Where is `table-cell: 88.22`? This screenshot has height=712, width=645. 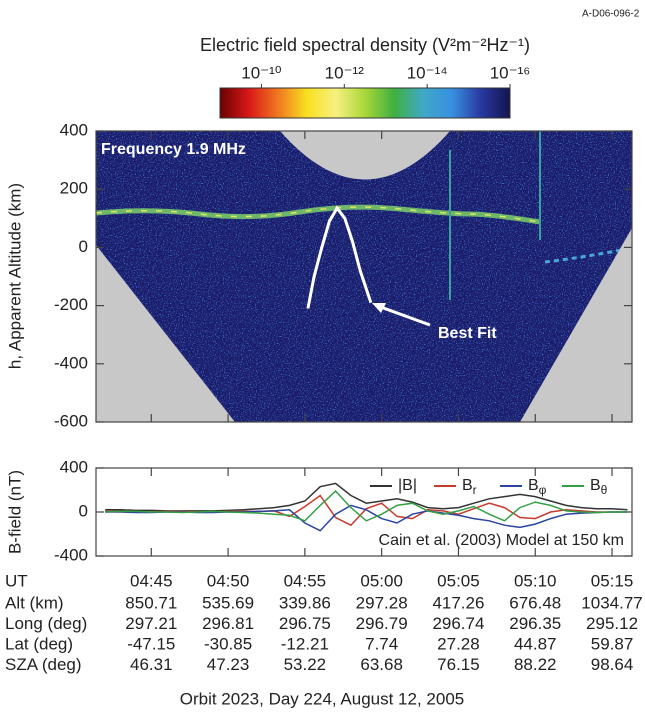
table-cell: 88.22 is located at coordinates (535, 664).